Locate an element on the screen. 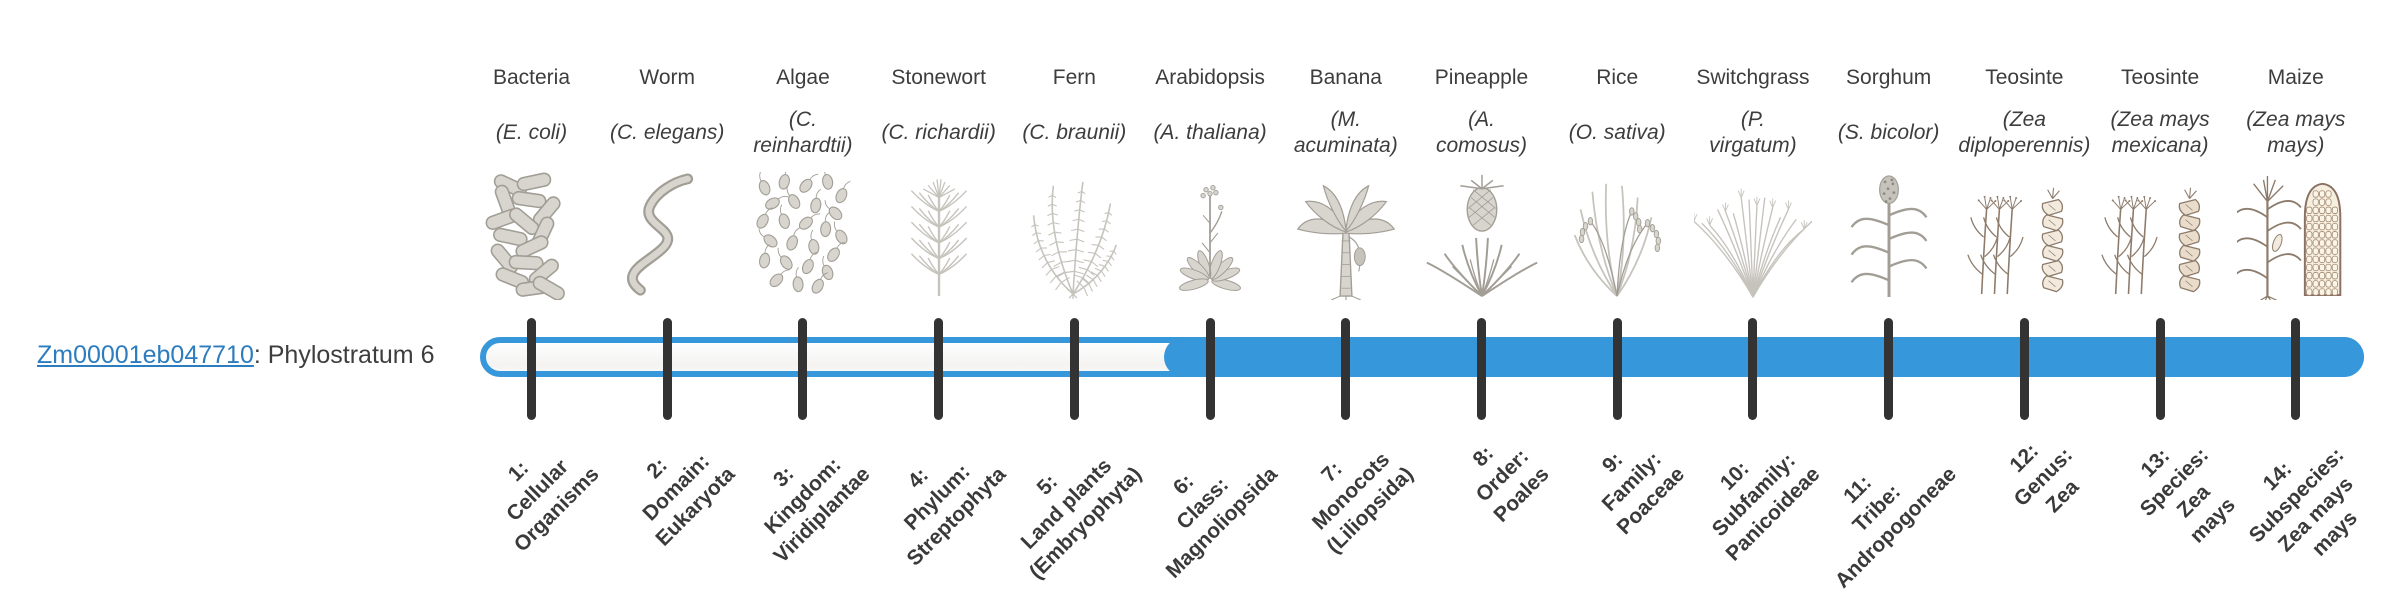 The width and height of the screenshot is (2400, 594). stage-label-anchor: 2: Domain: Eukaryota is located at coordinates (660, 487).